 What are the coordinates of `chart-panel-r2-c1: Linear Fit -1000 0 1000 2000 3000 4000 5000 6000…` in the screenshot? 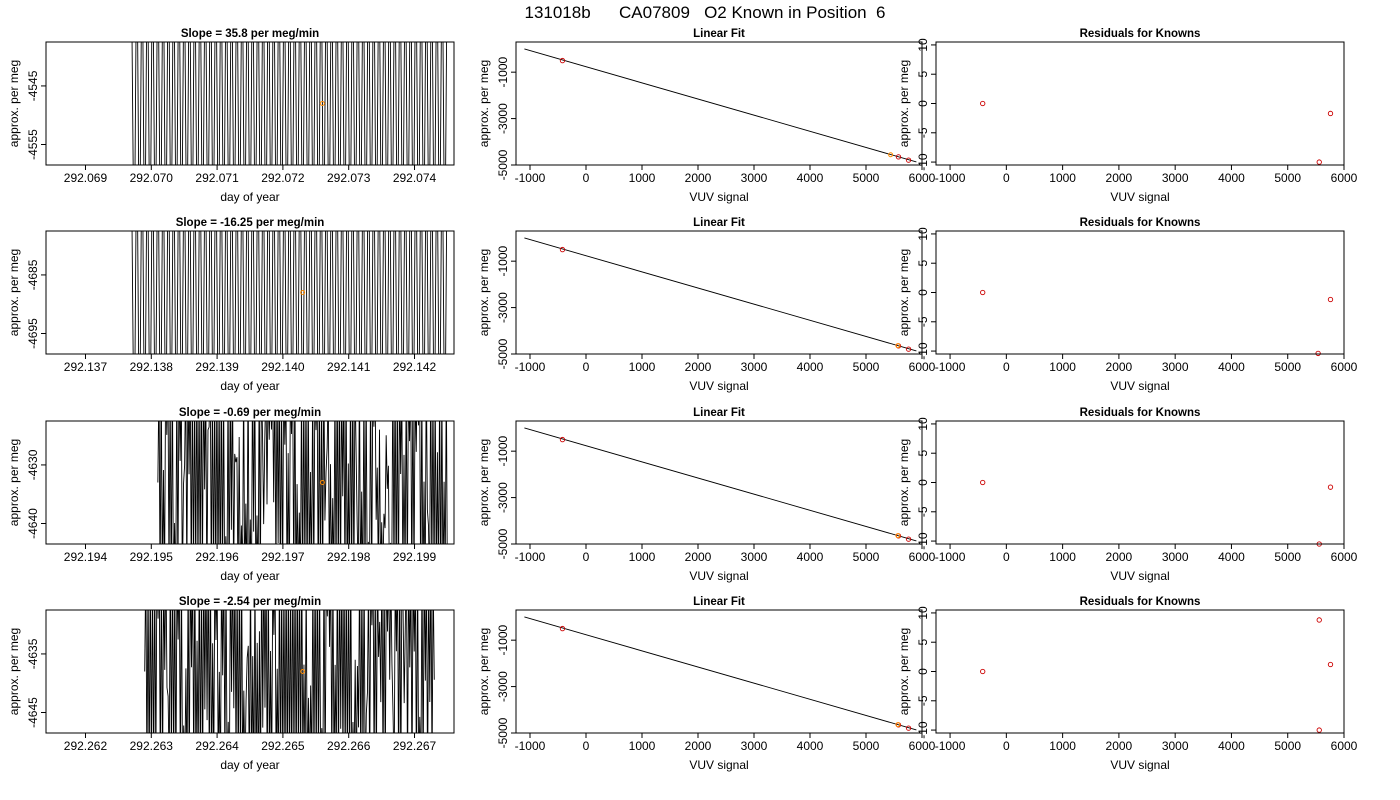 It's located at (706, 495).